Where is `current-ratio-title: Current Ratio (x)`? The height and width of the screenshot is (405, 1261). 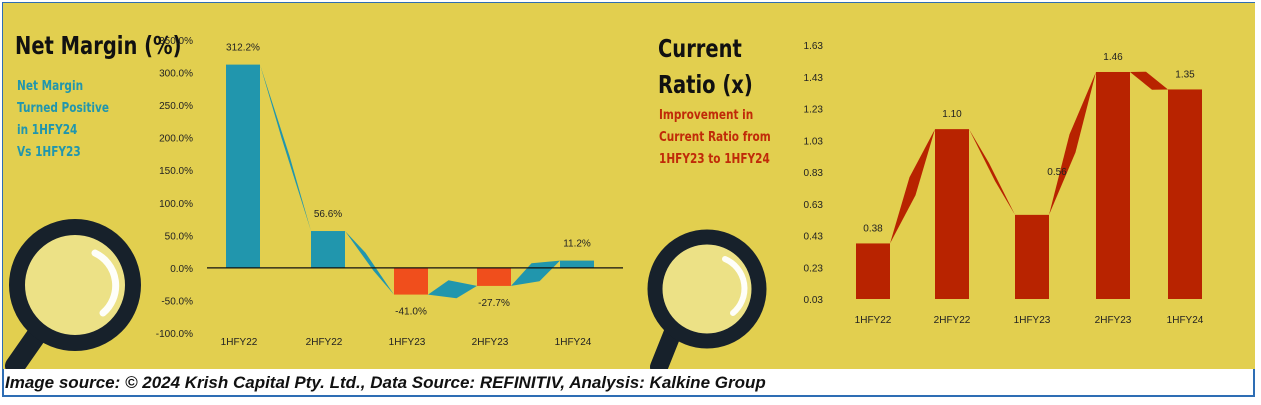 current-ratio-title: Current Ratio (x) is located at coordinates (705, 67).